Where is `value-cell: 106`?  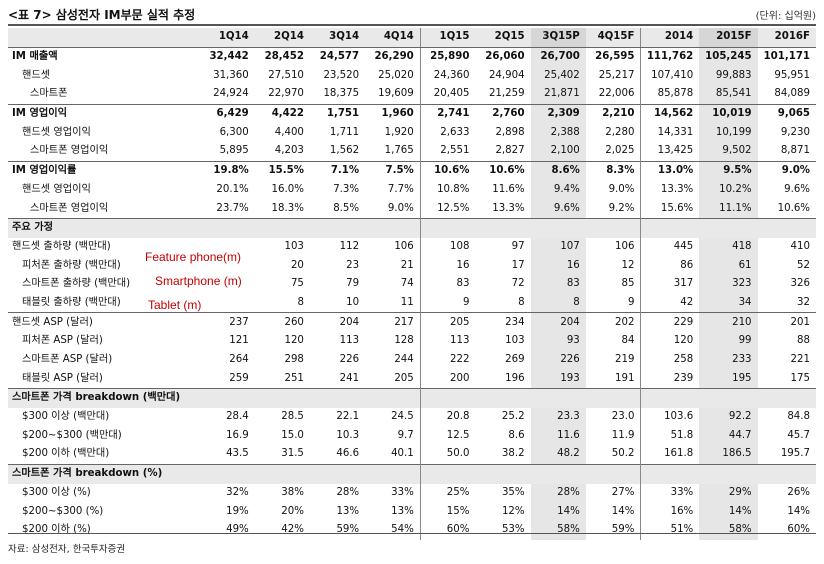 value-cell: 106 is located at coordinates (625, 246).